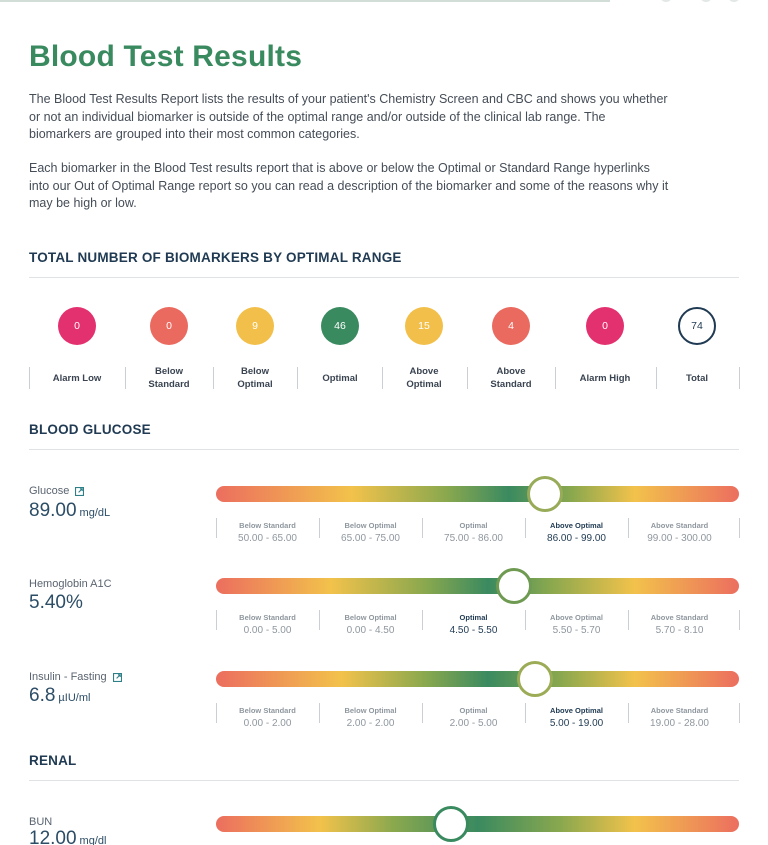 The image size is (768, 845). I want to click on biomarker-name: Insulin - Fasting, so click(75, 677).